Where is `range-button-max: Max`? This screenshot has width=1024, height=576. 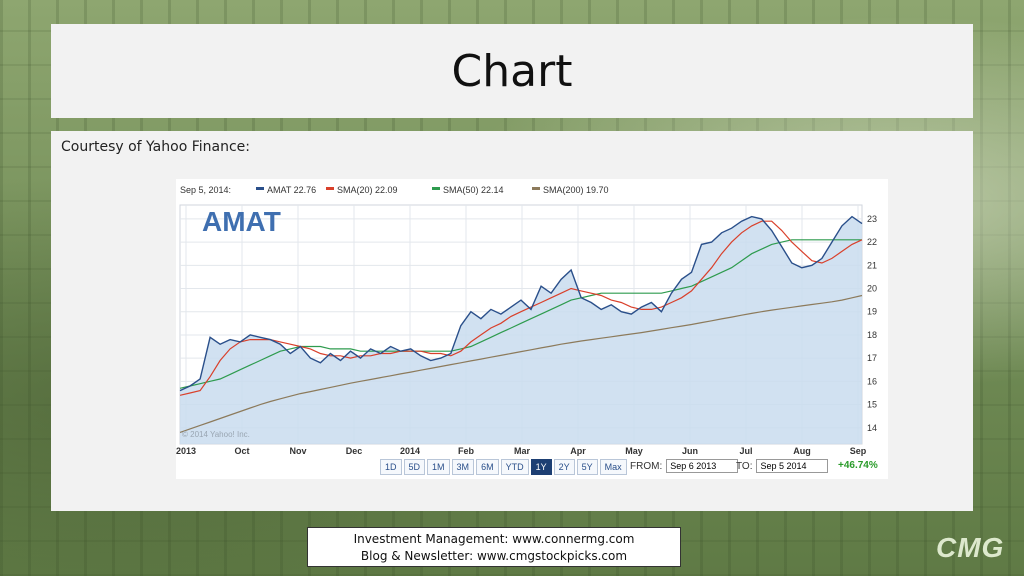 range-button-max: Max is located at coordinates (613, 467).